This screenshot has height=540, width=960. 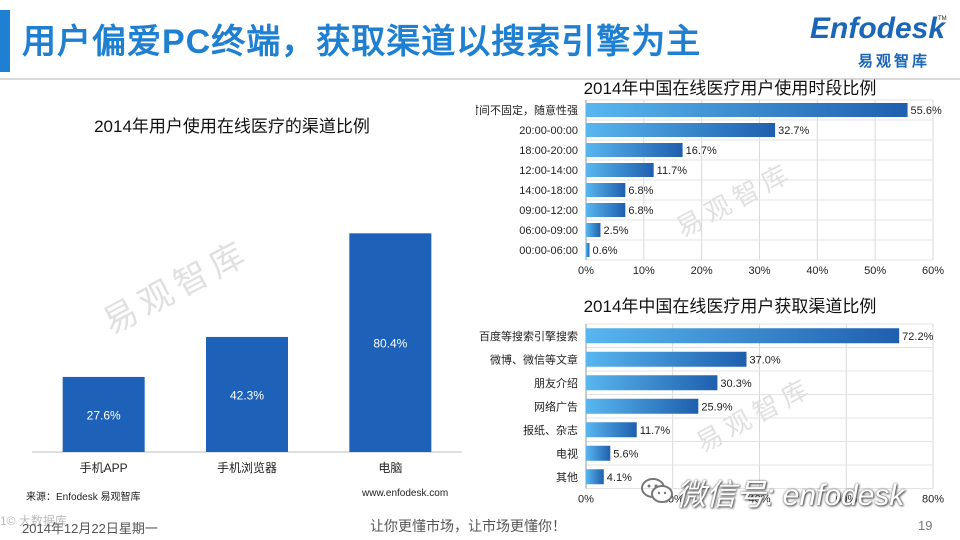 I want to click on title-accent-bar, so click(x=5, y=41).